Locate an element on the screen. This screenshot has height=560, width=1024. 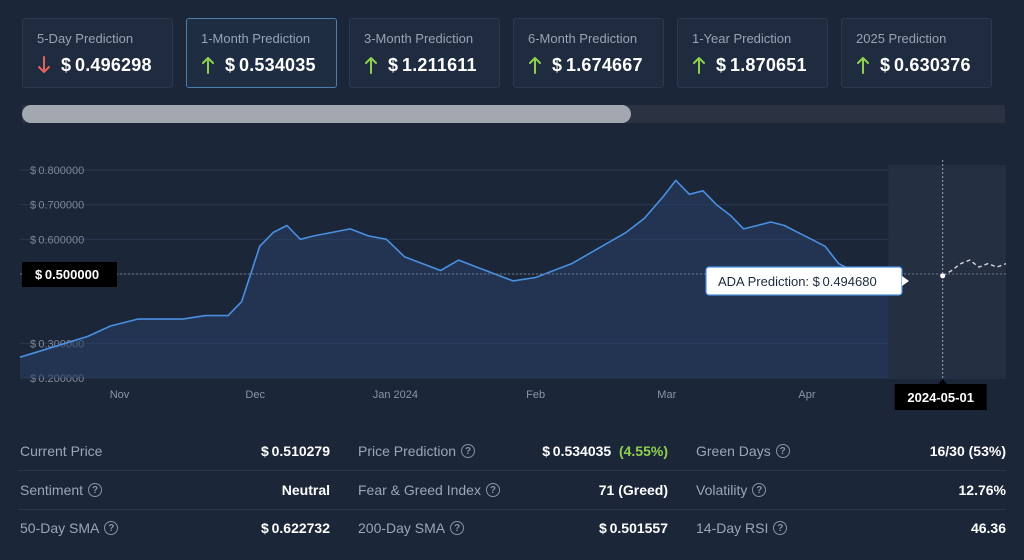
card-value: $ 0.534035 is located at coordinates (270, 64).